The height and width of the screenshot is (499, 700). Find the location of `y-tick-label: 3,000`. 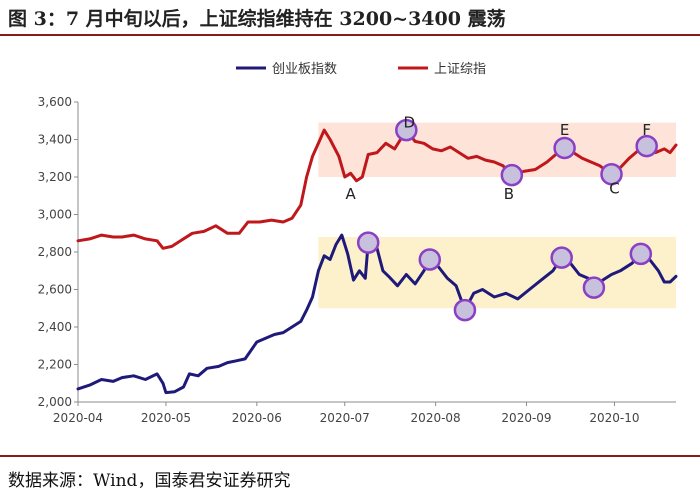

y-tick-label: 3,000 is located at coordinates (55, 215).